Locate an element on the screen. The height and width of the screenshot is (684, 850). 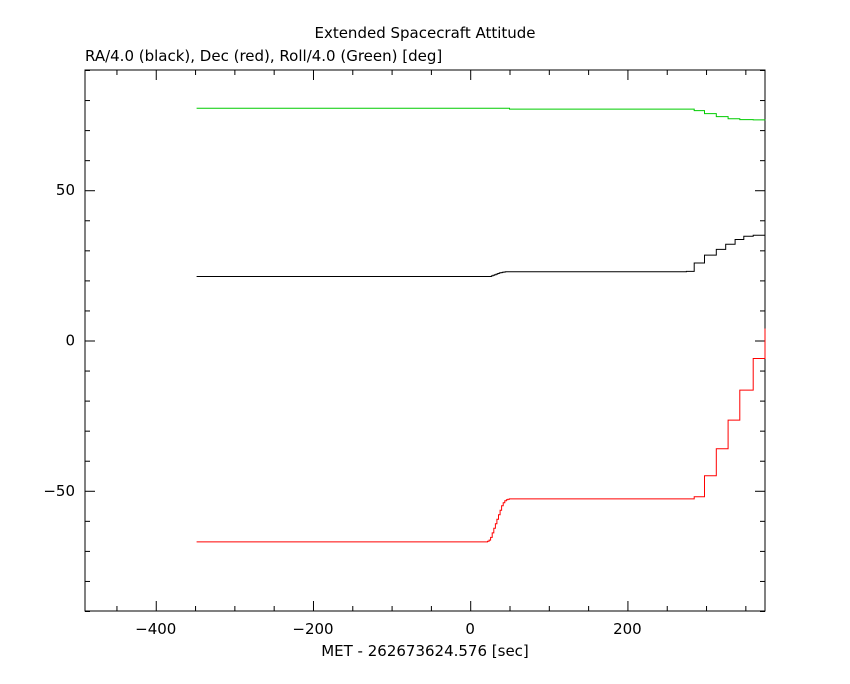
roll-series-line is located at coordinates (481, 114).